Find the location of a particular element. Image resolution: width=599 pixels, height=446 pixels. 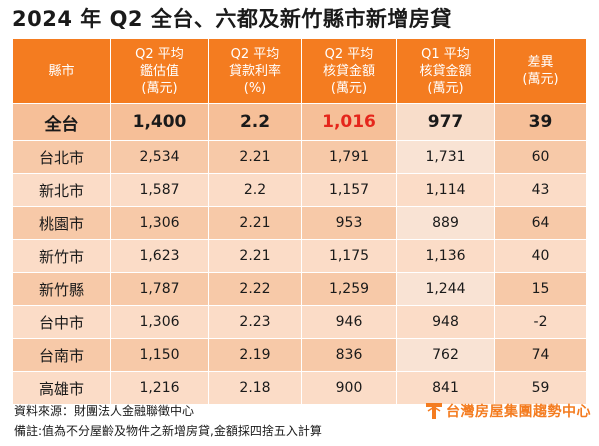

cell-q2-appraisal: 1,150 is located at coordinates (159, 355).